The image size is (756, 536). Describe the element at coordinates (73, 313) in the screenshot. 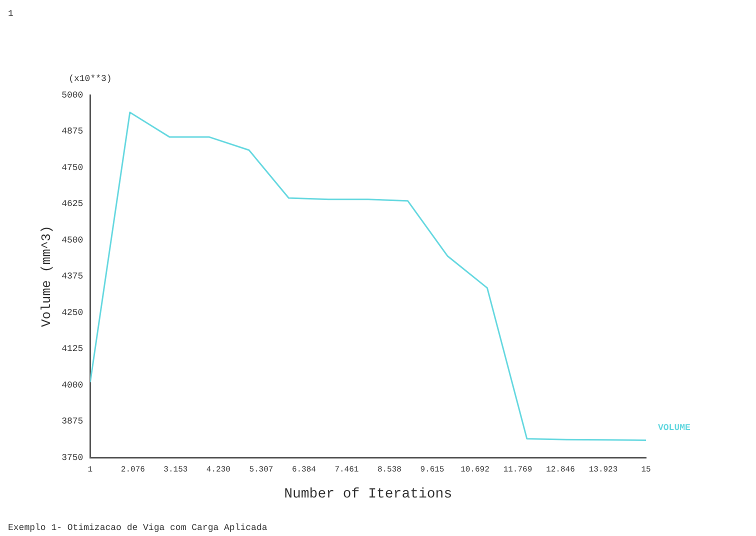

I see `y-tick-label: 4250` at that location.